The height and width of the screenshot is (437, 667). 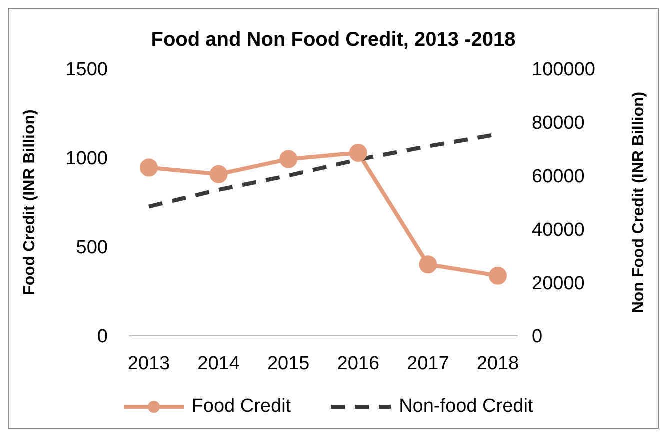 What do you see at coordinates (92, 248) in the screenshot?
I see `y-tick-label: 500` at bounding box center [92, 248].